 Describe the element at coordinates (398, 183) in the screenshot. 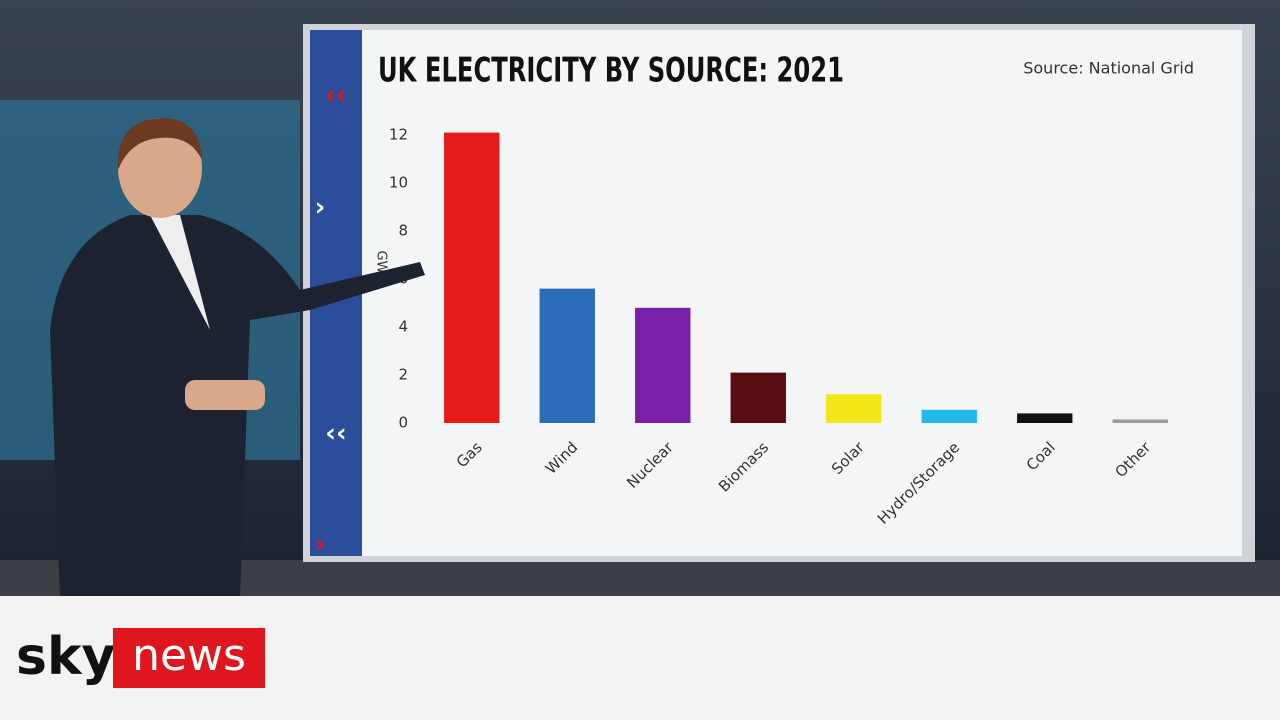

I see `y-tick-label: 10` at that location.